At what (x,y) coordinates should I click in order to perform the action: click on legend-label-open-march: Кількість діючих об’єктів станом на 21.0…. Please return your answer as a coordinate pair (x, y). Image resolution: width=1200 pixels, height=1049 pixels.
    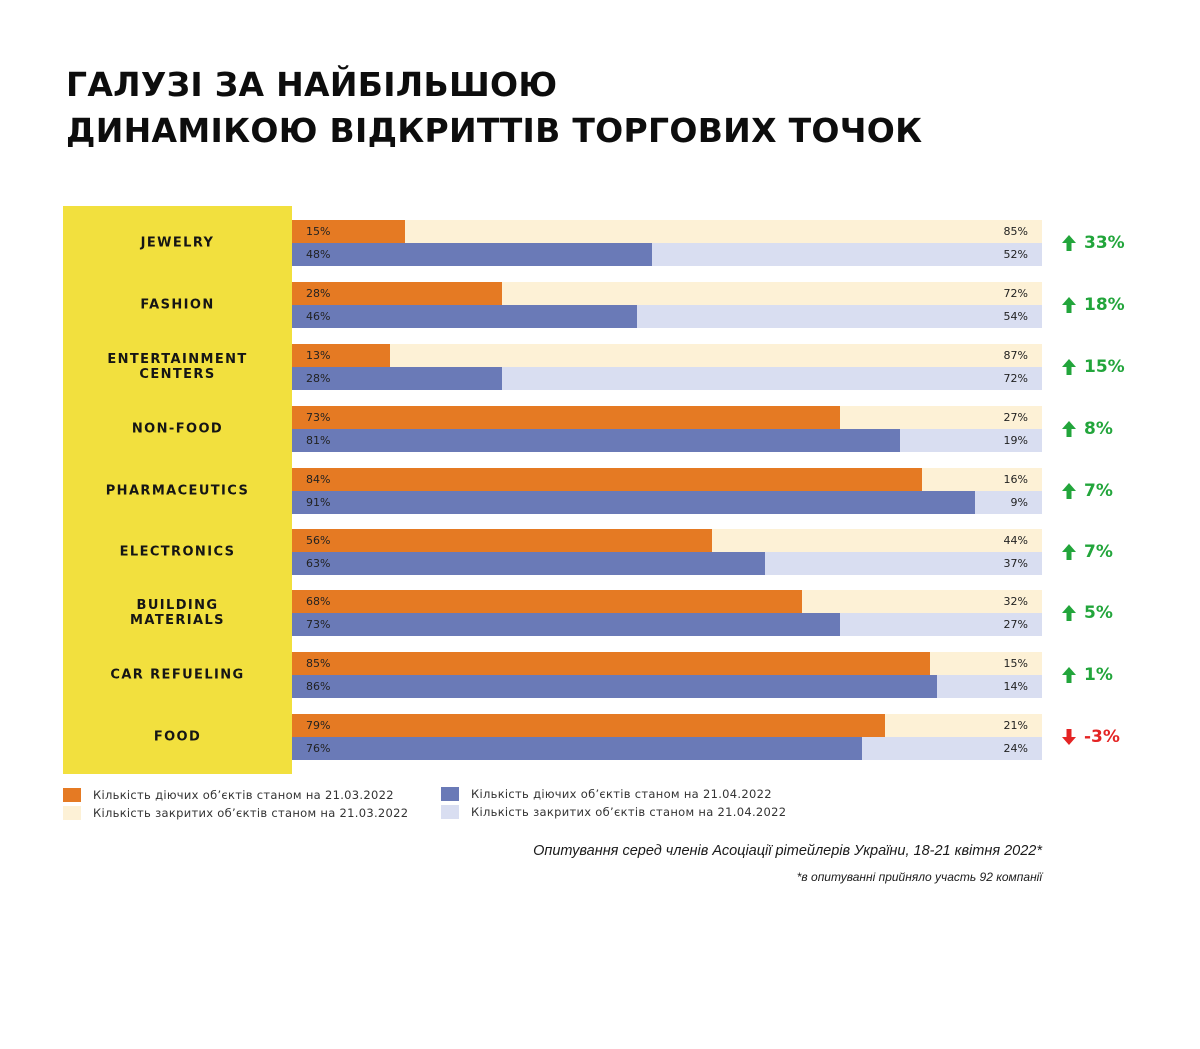
    Looking at the image, I should click on (243, 795).